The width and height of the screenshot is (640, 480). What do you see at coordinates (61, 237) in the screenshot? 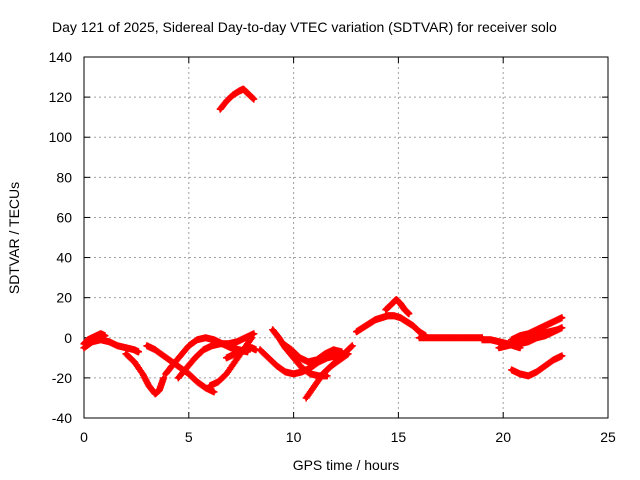
I see `y-tick-labels: -40 -20 0 20 40 60 80 100 120 140` at bounding box center [61, 237].